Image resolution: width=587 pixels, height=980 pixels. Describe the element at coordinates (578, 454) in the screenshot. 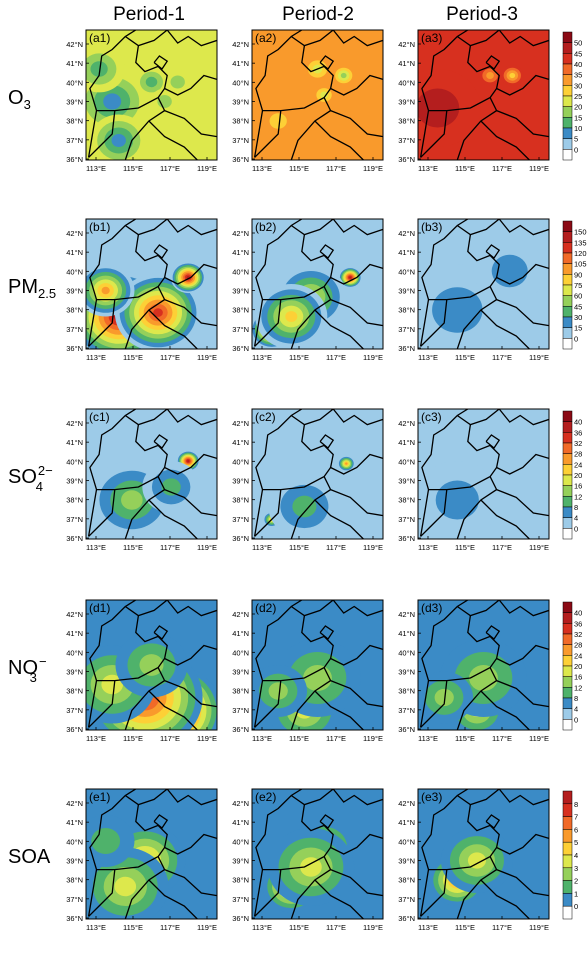

I see `colorbar-tick-label: 28` at that location.